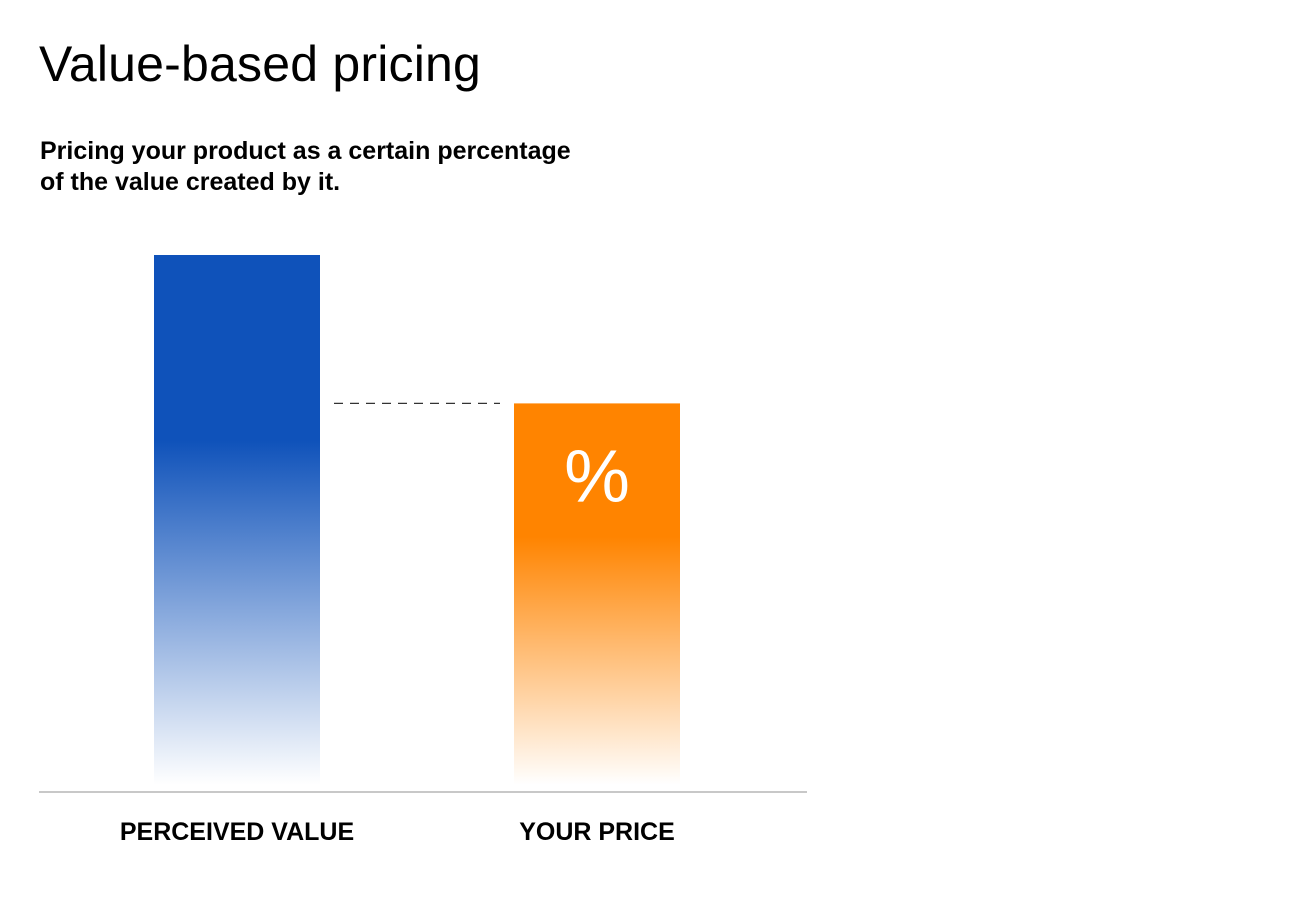 This screenshot has width=1300, height=922. Describe the element at coordinates (237, 520) in the screenshot. I see `bar-perceived-value` at that location.